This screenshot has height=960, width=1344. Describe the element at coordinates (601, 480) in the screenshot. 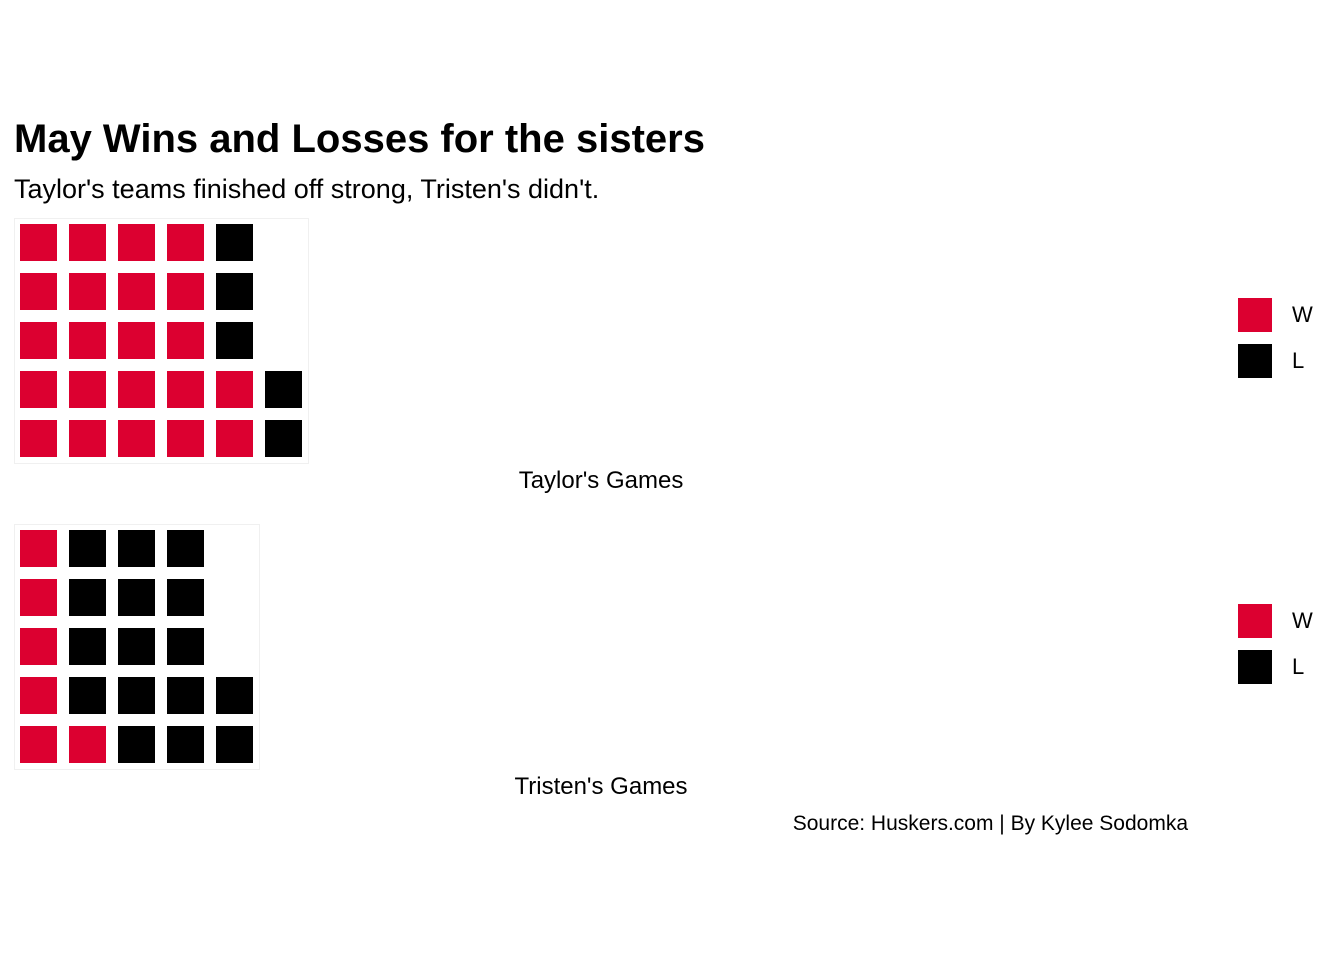

I see `waffle-caption-taylor: Taylor's Games` at that location.